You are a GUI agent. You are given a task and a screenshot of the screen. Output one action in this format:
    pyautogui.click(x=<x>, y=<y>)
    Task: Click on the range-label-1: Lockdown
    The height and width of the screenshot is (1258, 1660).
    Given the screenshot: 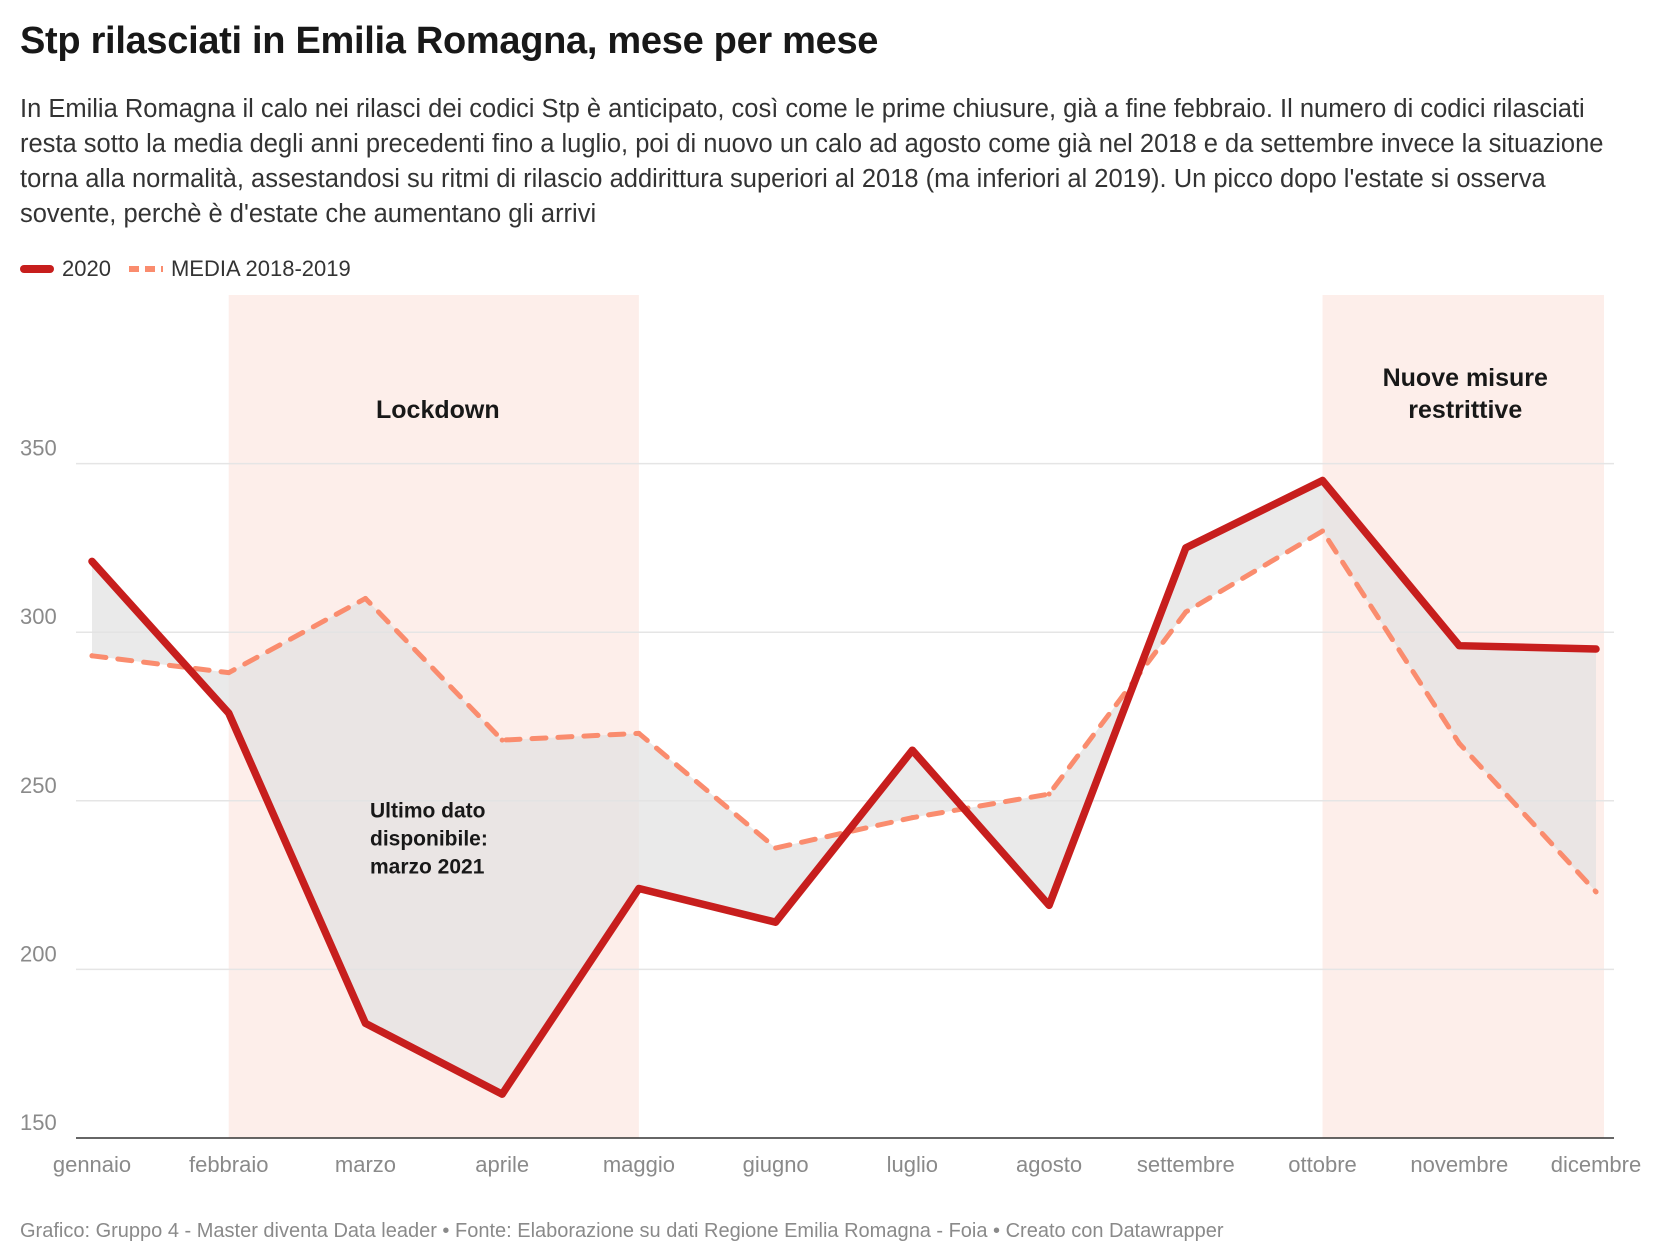 What is the action you would take?
    pyautogui.click(x=438, y=410)
    